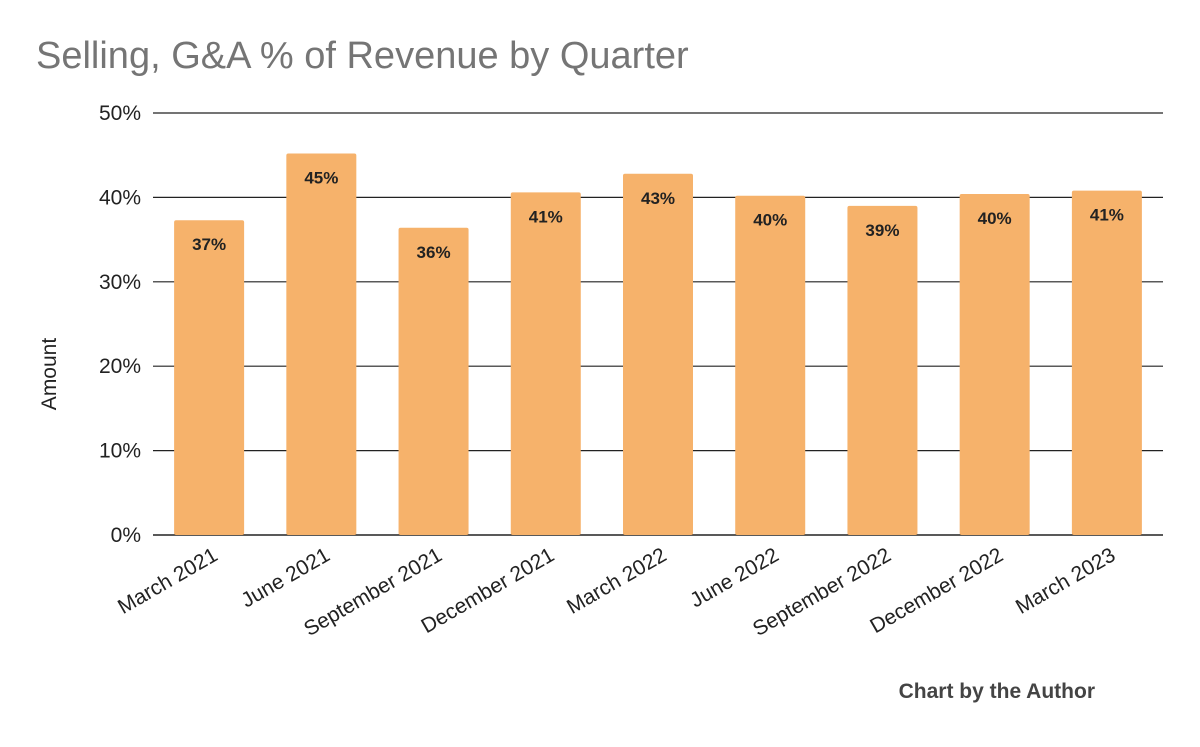 Image resolution: width=1200 pixels, height=747 pixels. What do you see at coordinates (617, 580) in the screenshot?
I see `x-tick-label: March 2022` at bounding box center [617, 580].